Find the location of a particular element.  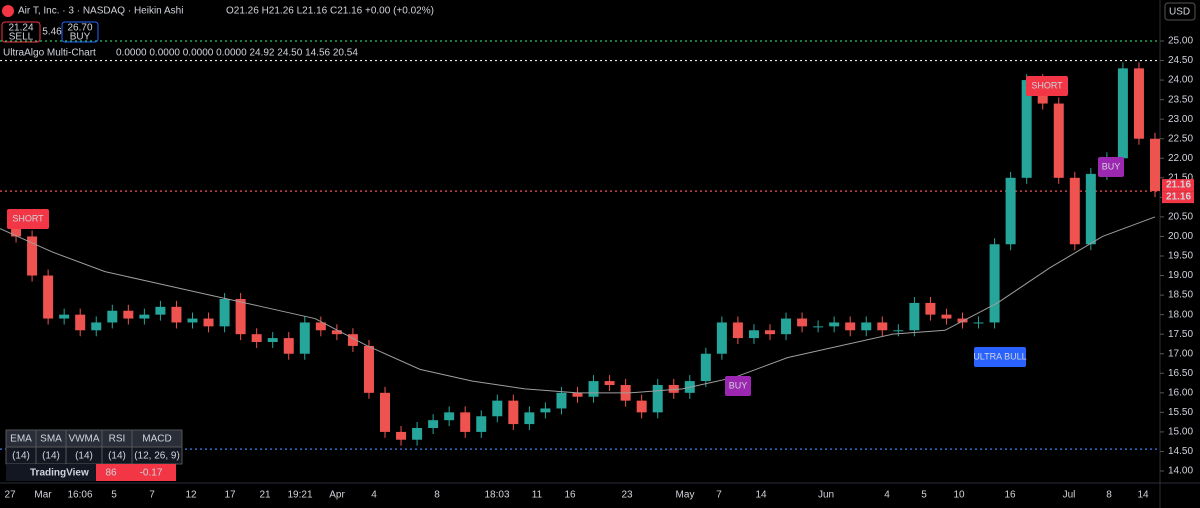

x-tick-label: 21 is located at coordinates (265, 495).